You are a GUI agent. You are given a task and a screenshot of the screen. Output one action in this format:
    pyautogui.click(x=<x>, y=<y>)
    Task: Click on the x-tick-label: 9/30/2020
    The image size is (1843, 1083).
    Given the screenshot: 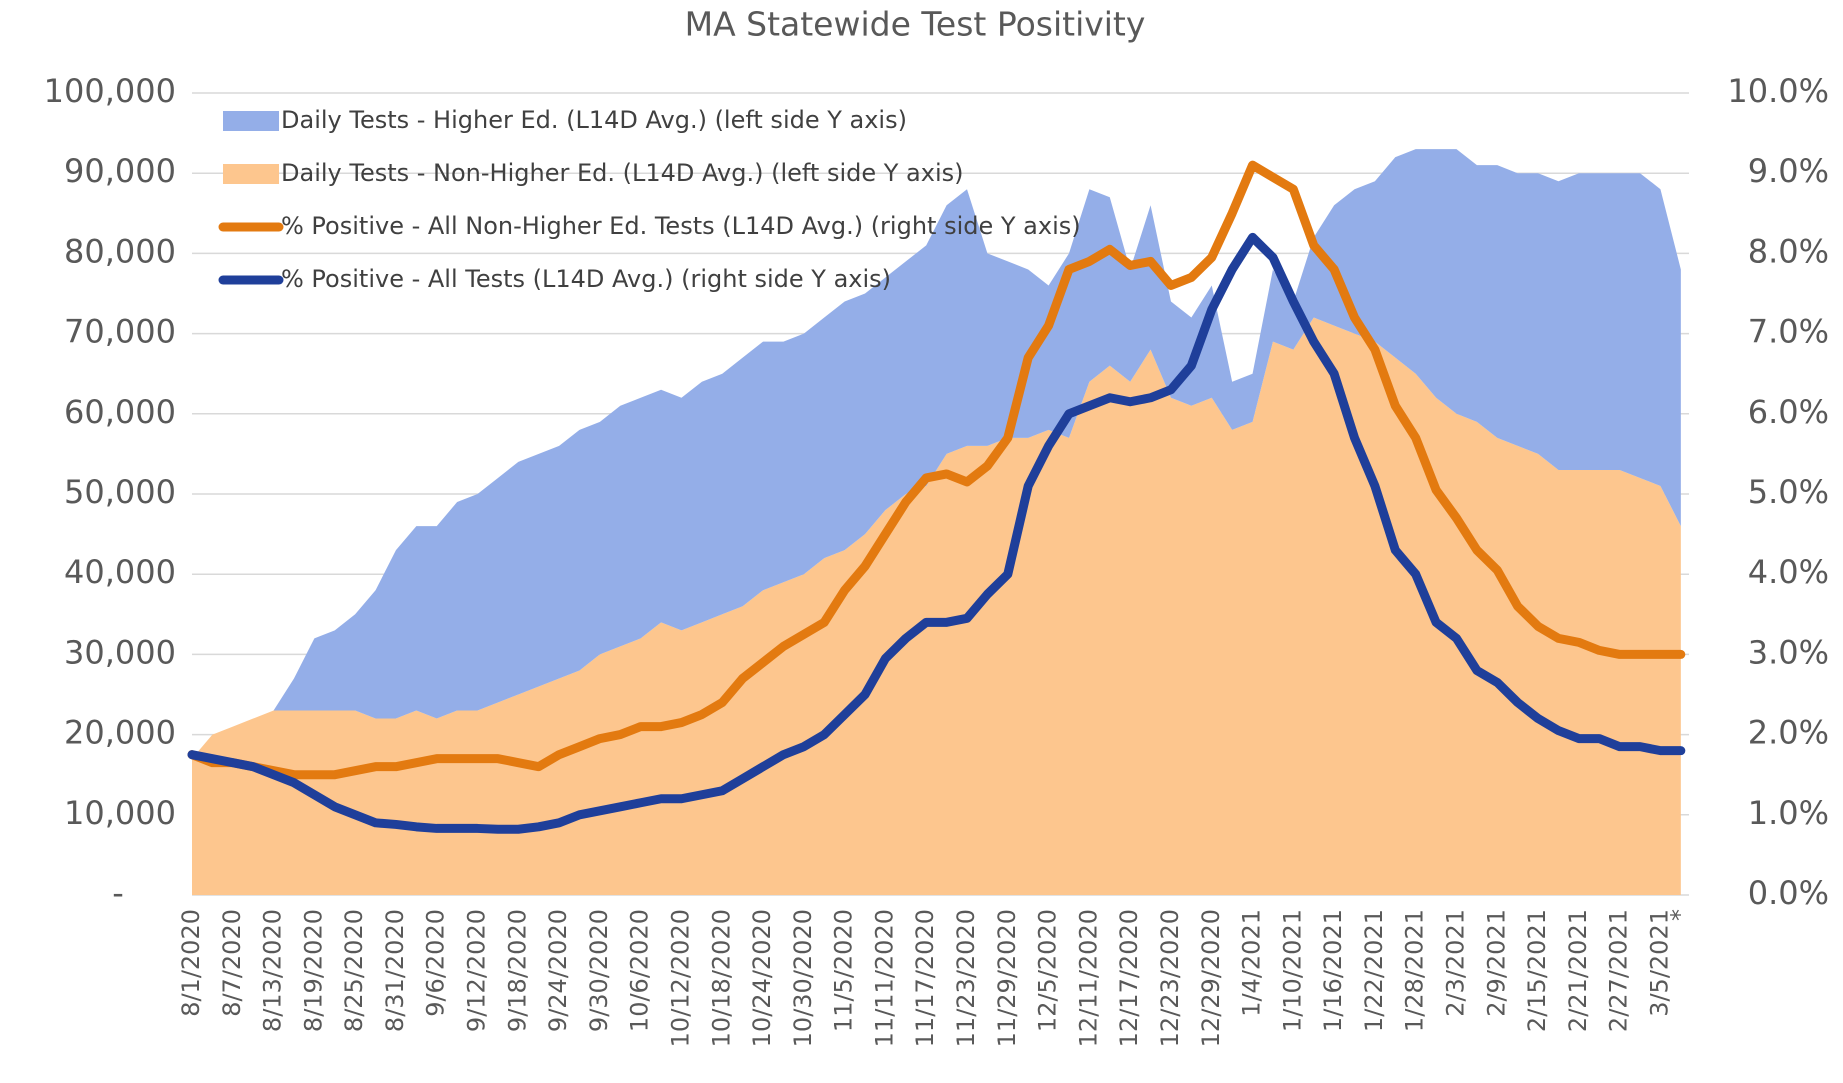 What is the action you would take?
    pyautogui.click(x=599, y=970)
    